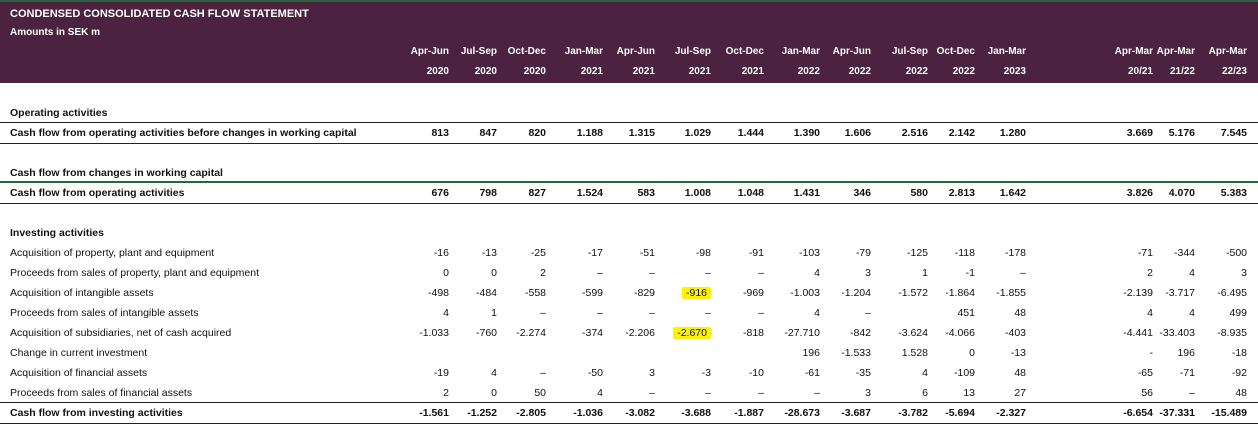  What do you see at coordinates (647, 253) in the screenshot?
I see `table-cell: -51` at bounding box center [647, 253].